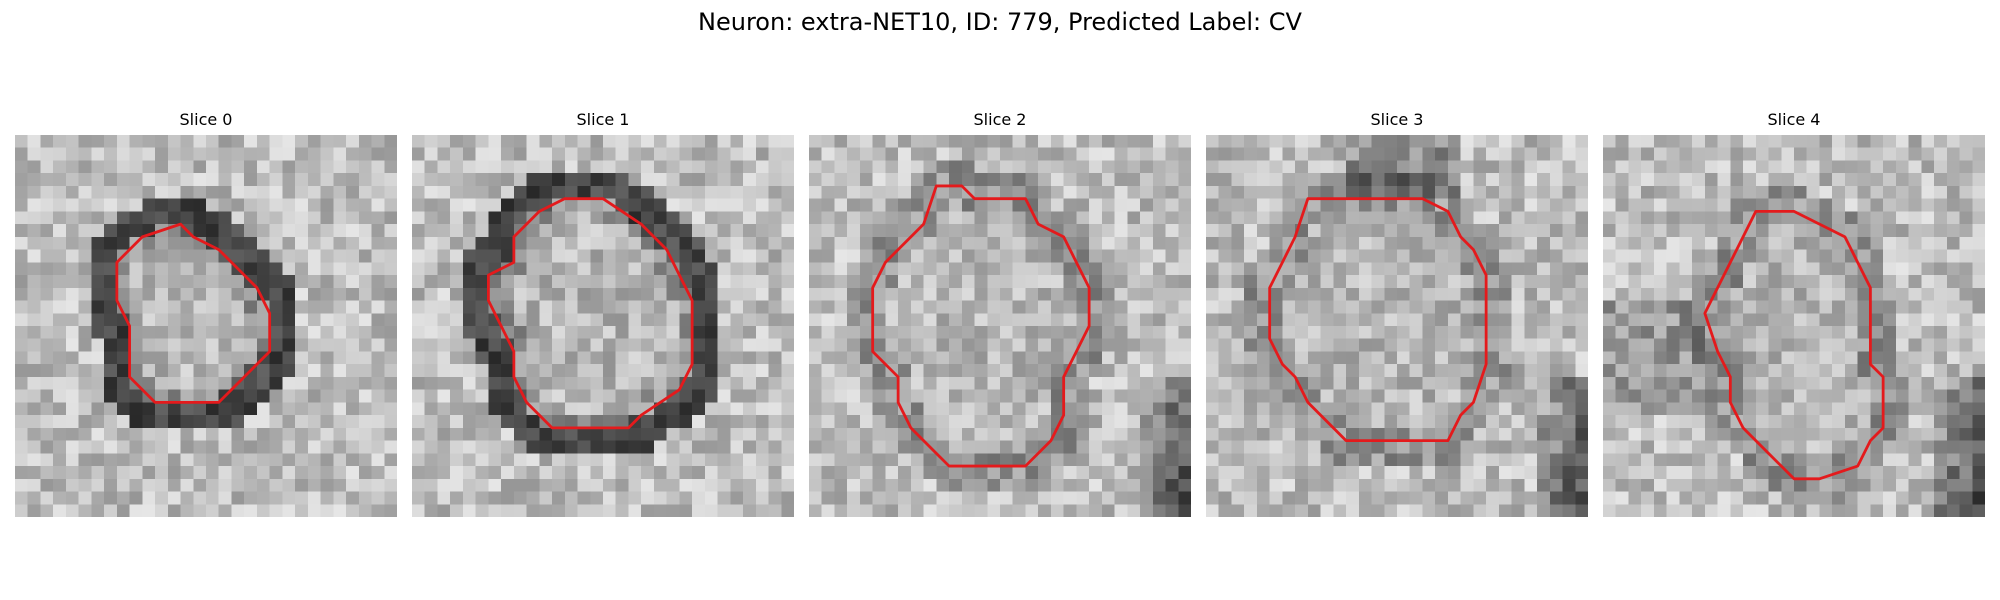 Image resolution: width=2000 pixels, height=600 pixels. I want to click on panel-title: Slice 1, so click(603, 119).